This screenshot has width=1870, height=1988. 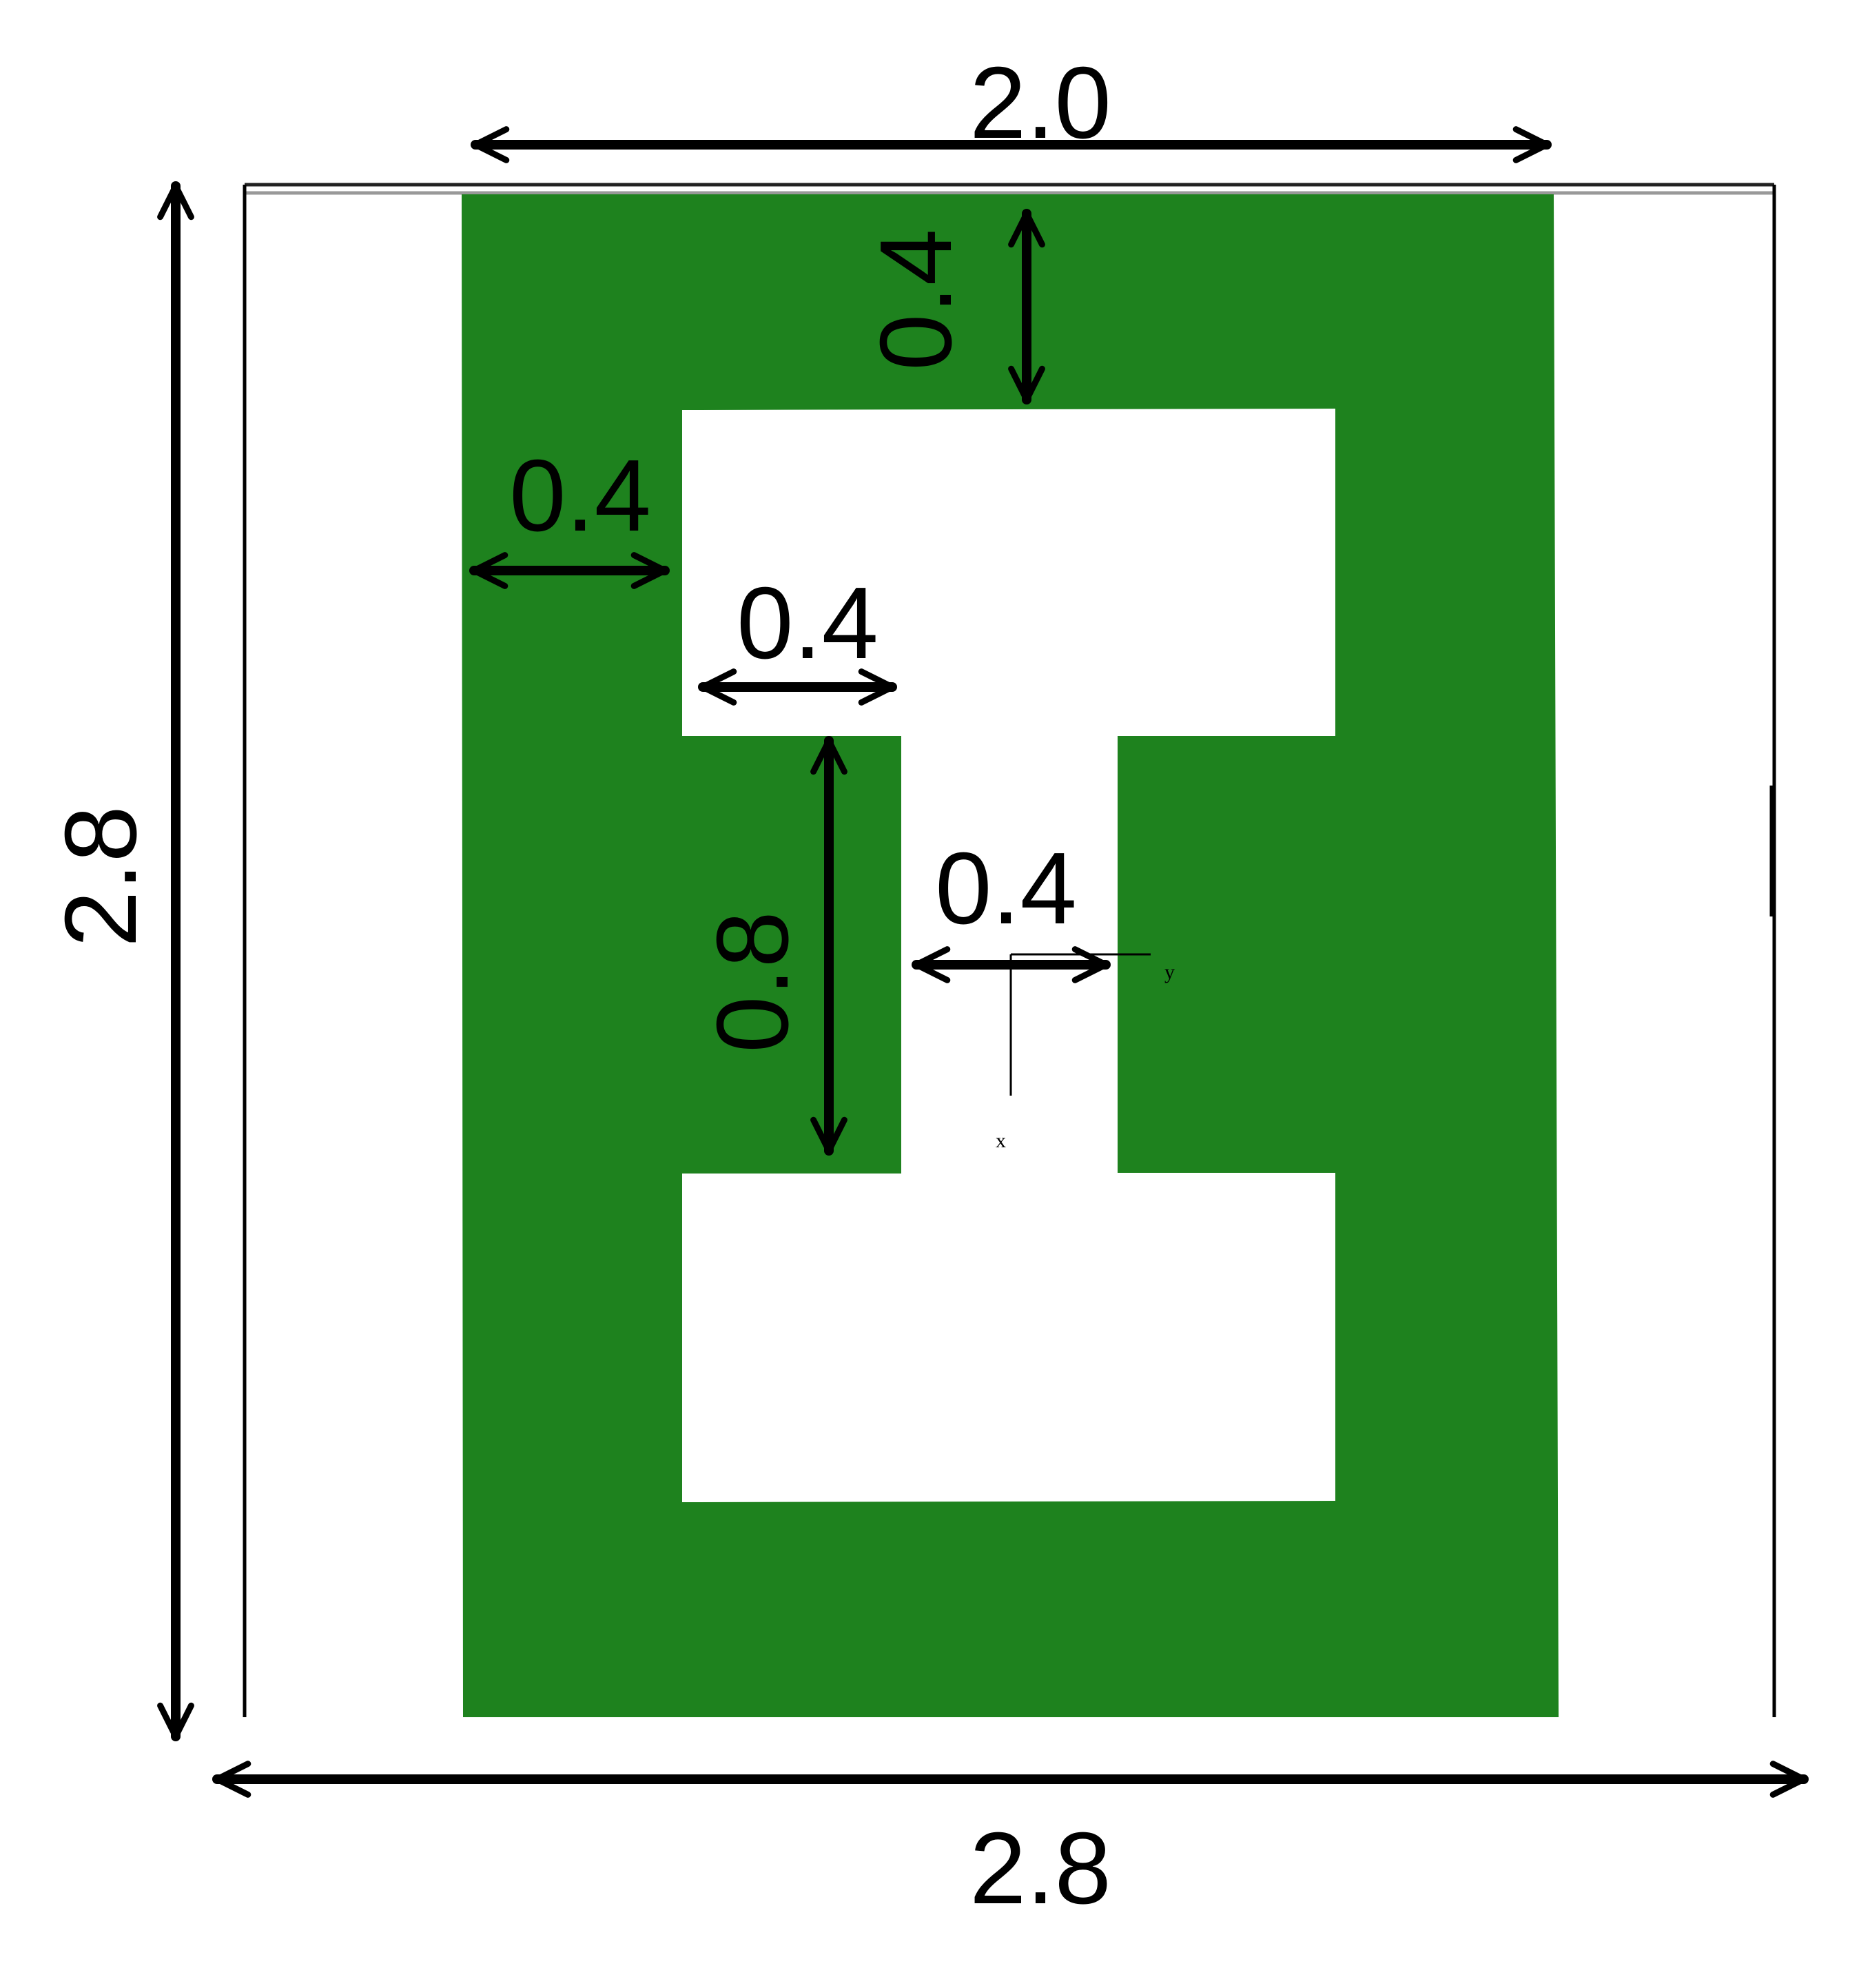 What do you see at coordinates (1170, 972) in the screenshot?
I see `axis-label-y: y` at bounding box center [1170, 972].